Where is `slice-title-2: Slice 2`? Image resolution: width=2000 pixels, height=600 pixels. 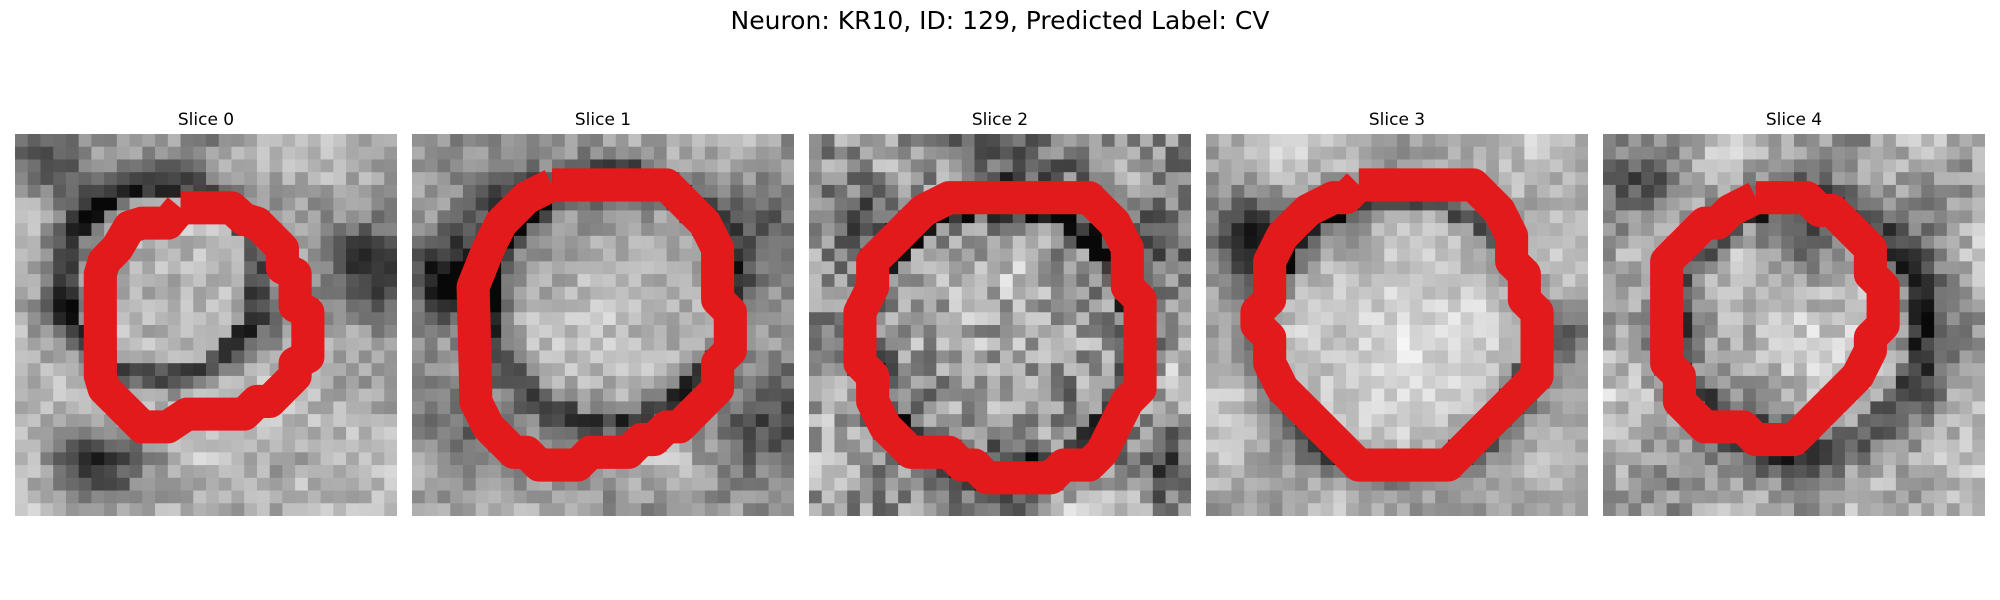 slice-title-2: Slice 2 is located at coordinates (1000, 120).